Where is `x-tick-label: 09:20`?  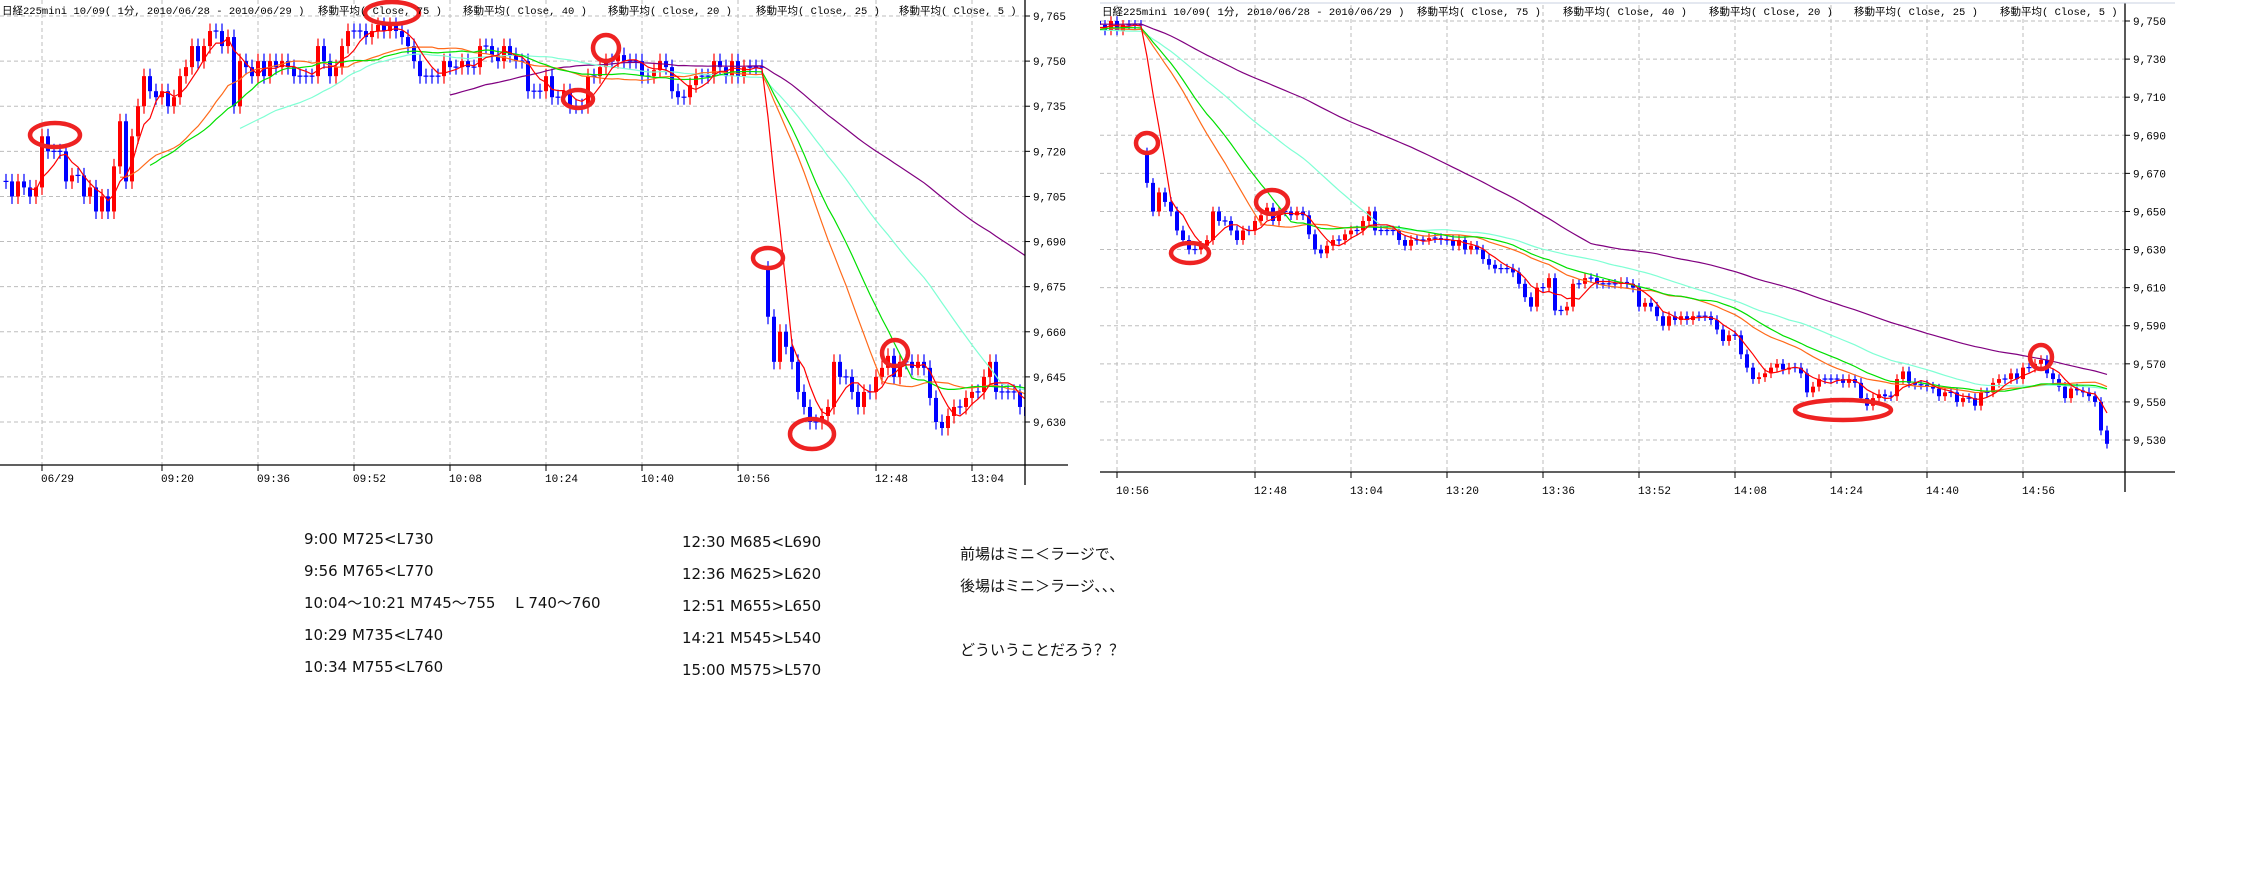
x-tick-label: 09:20 is located at coordinates (177, 480).